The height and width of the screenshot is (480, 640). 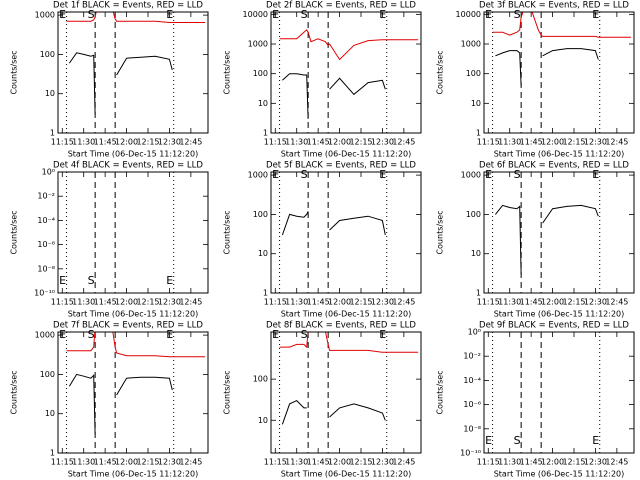 I want to click on panel-title: Det 2f BLACK = Events, RED = LLD, so click(x=341, y=6).